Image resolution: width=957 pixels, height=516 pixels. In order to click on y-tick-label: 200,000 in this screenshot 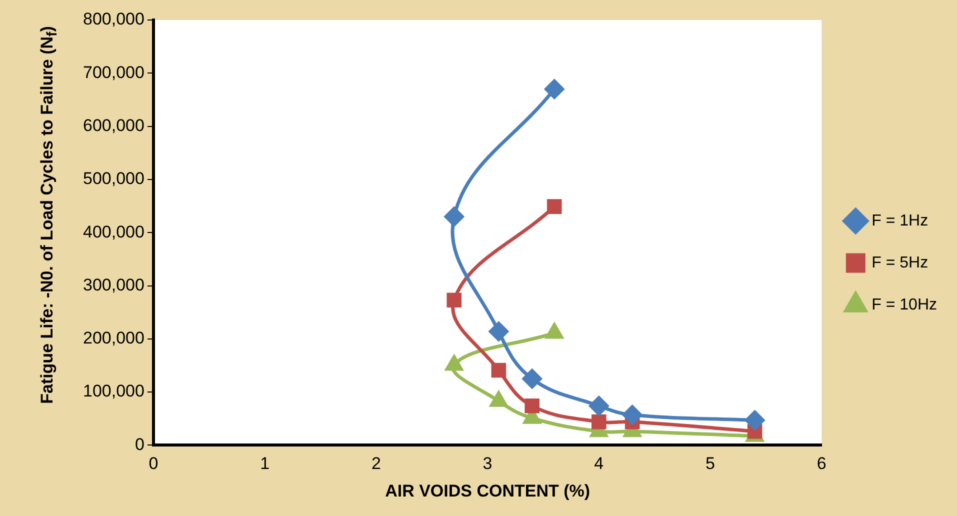, I will do `click(113, 338)`.